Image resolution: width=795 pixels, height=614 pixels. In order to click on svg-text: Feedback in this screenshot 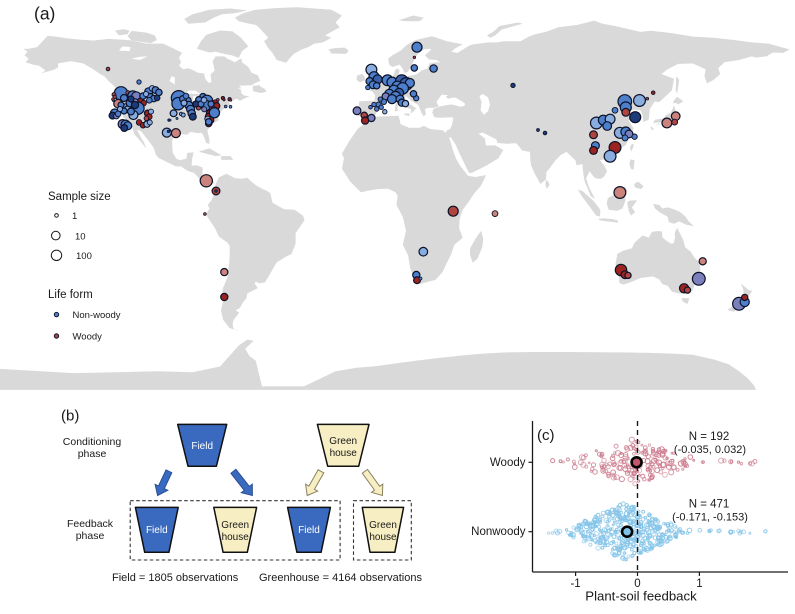, I will do `click(90, 524)`.